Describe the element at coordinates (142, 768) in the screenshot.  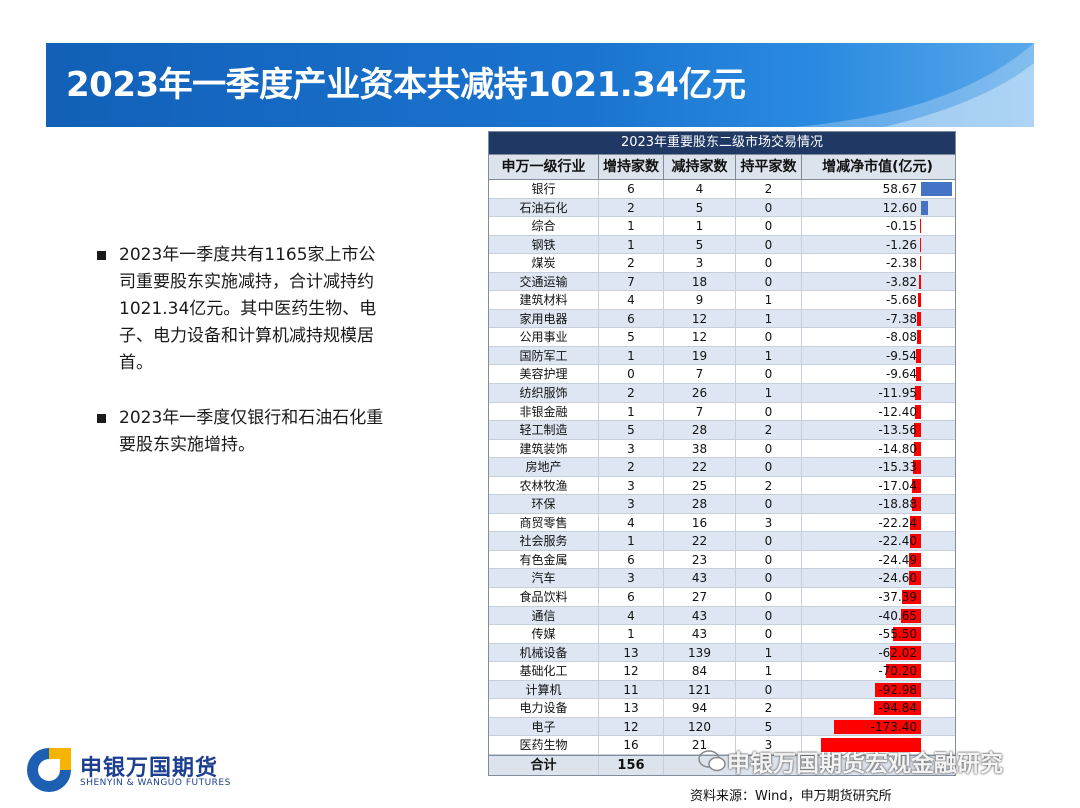
I see `company-logo: 申银万国期货 SHENYIN & WANGUO FUTURES` at that location.